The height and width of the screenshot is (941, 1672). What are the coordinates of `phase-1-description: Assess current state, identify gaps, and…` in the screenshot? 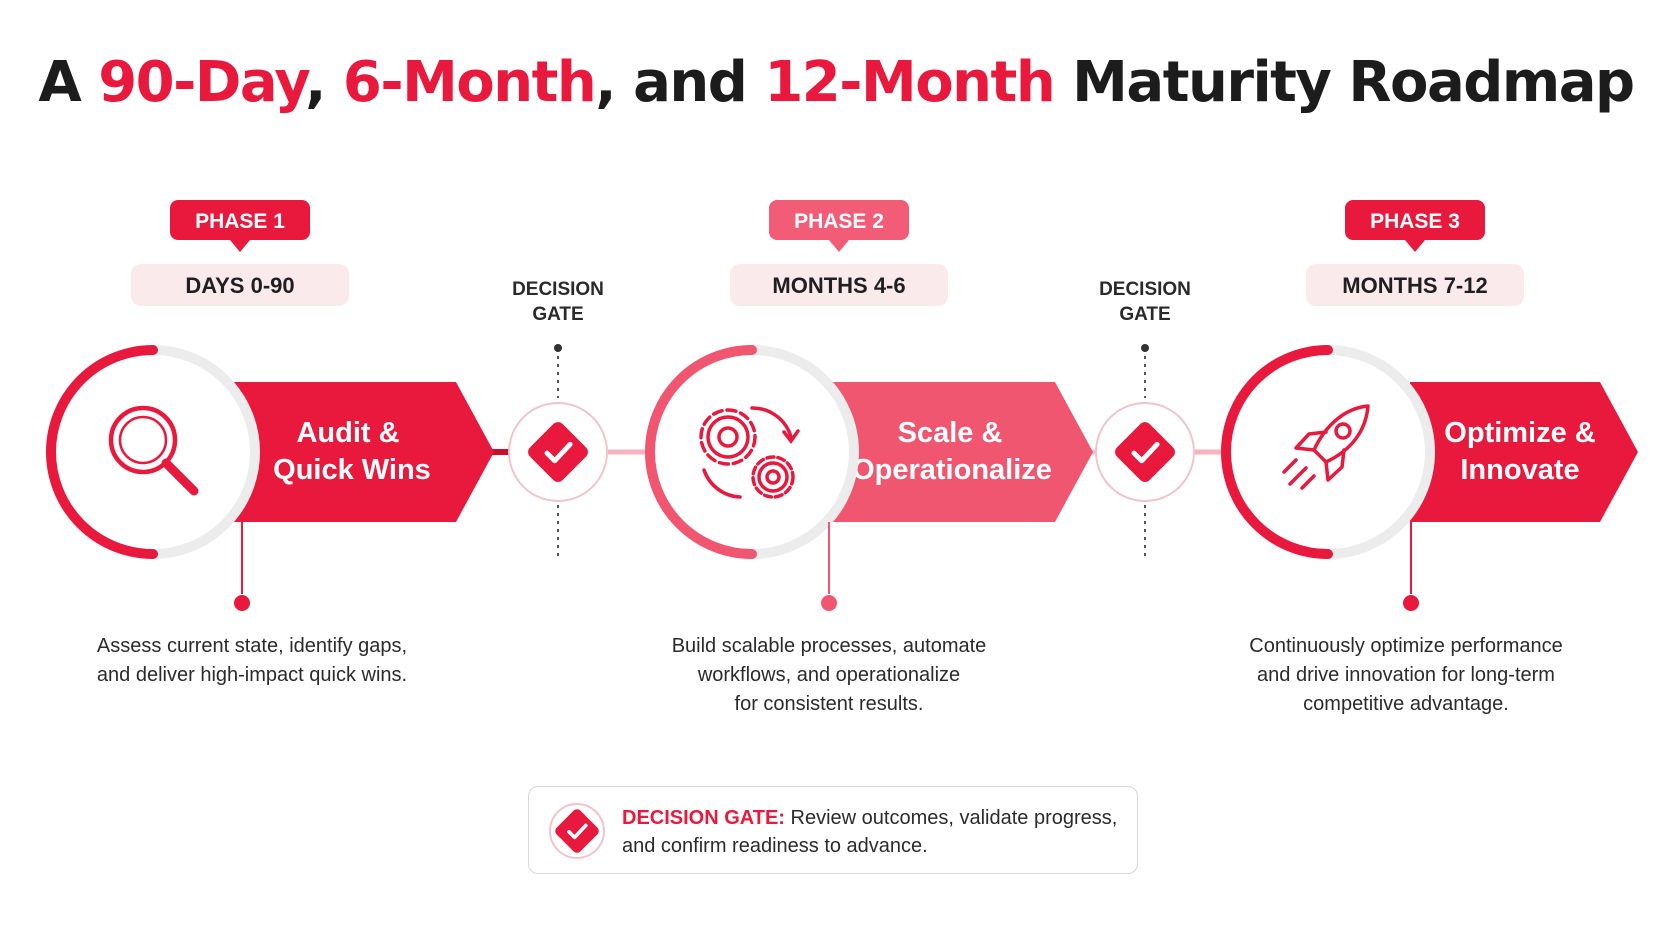 It's located at (252, 661).